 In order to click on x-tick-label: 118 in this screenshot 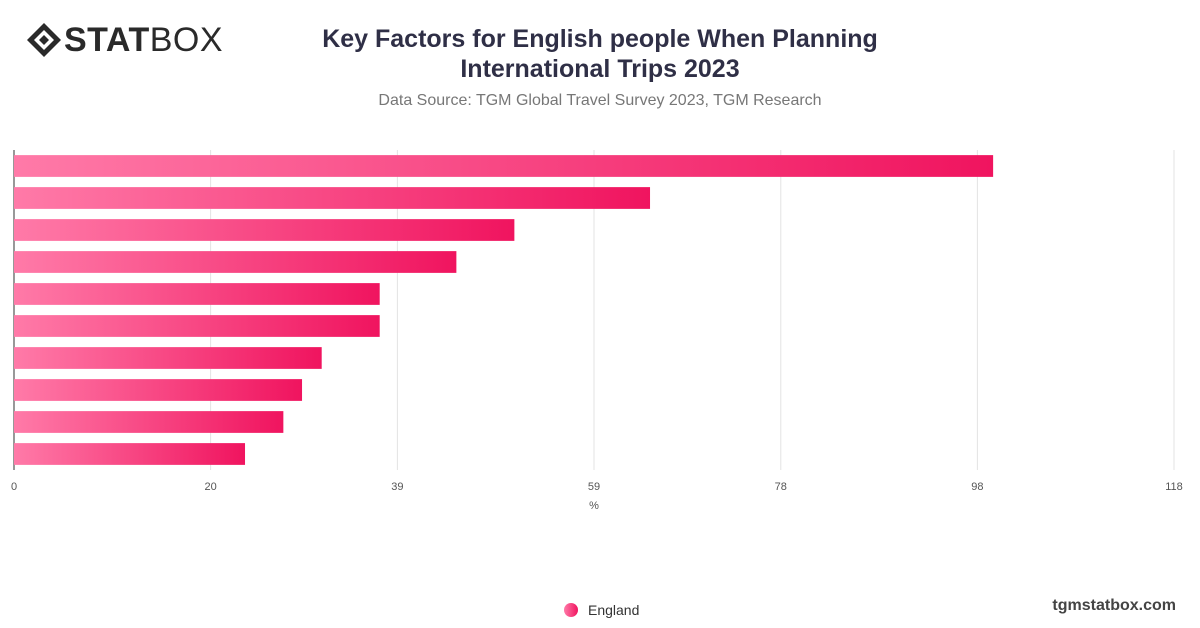, I will do `click(1174, 487)`.